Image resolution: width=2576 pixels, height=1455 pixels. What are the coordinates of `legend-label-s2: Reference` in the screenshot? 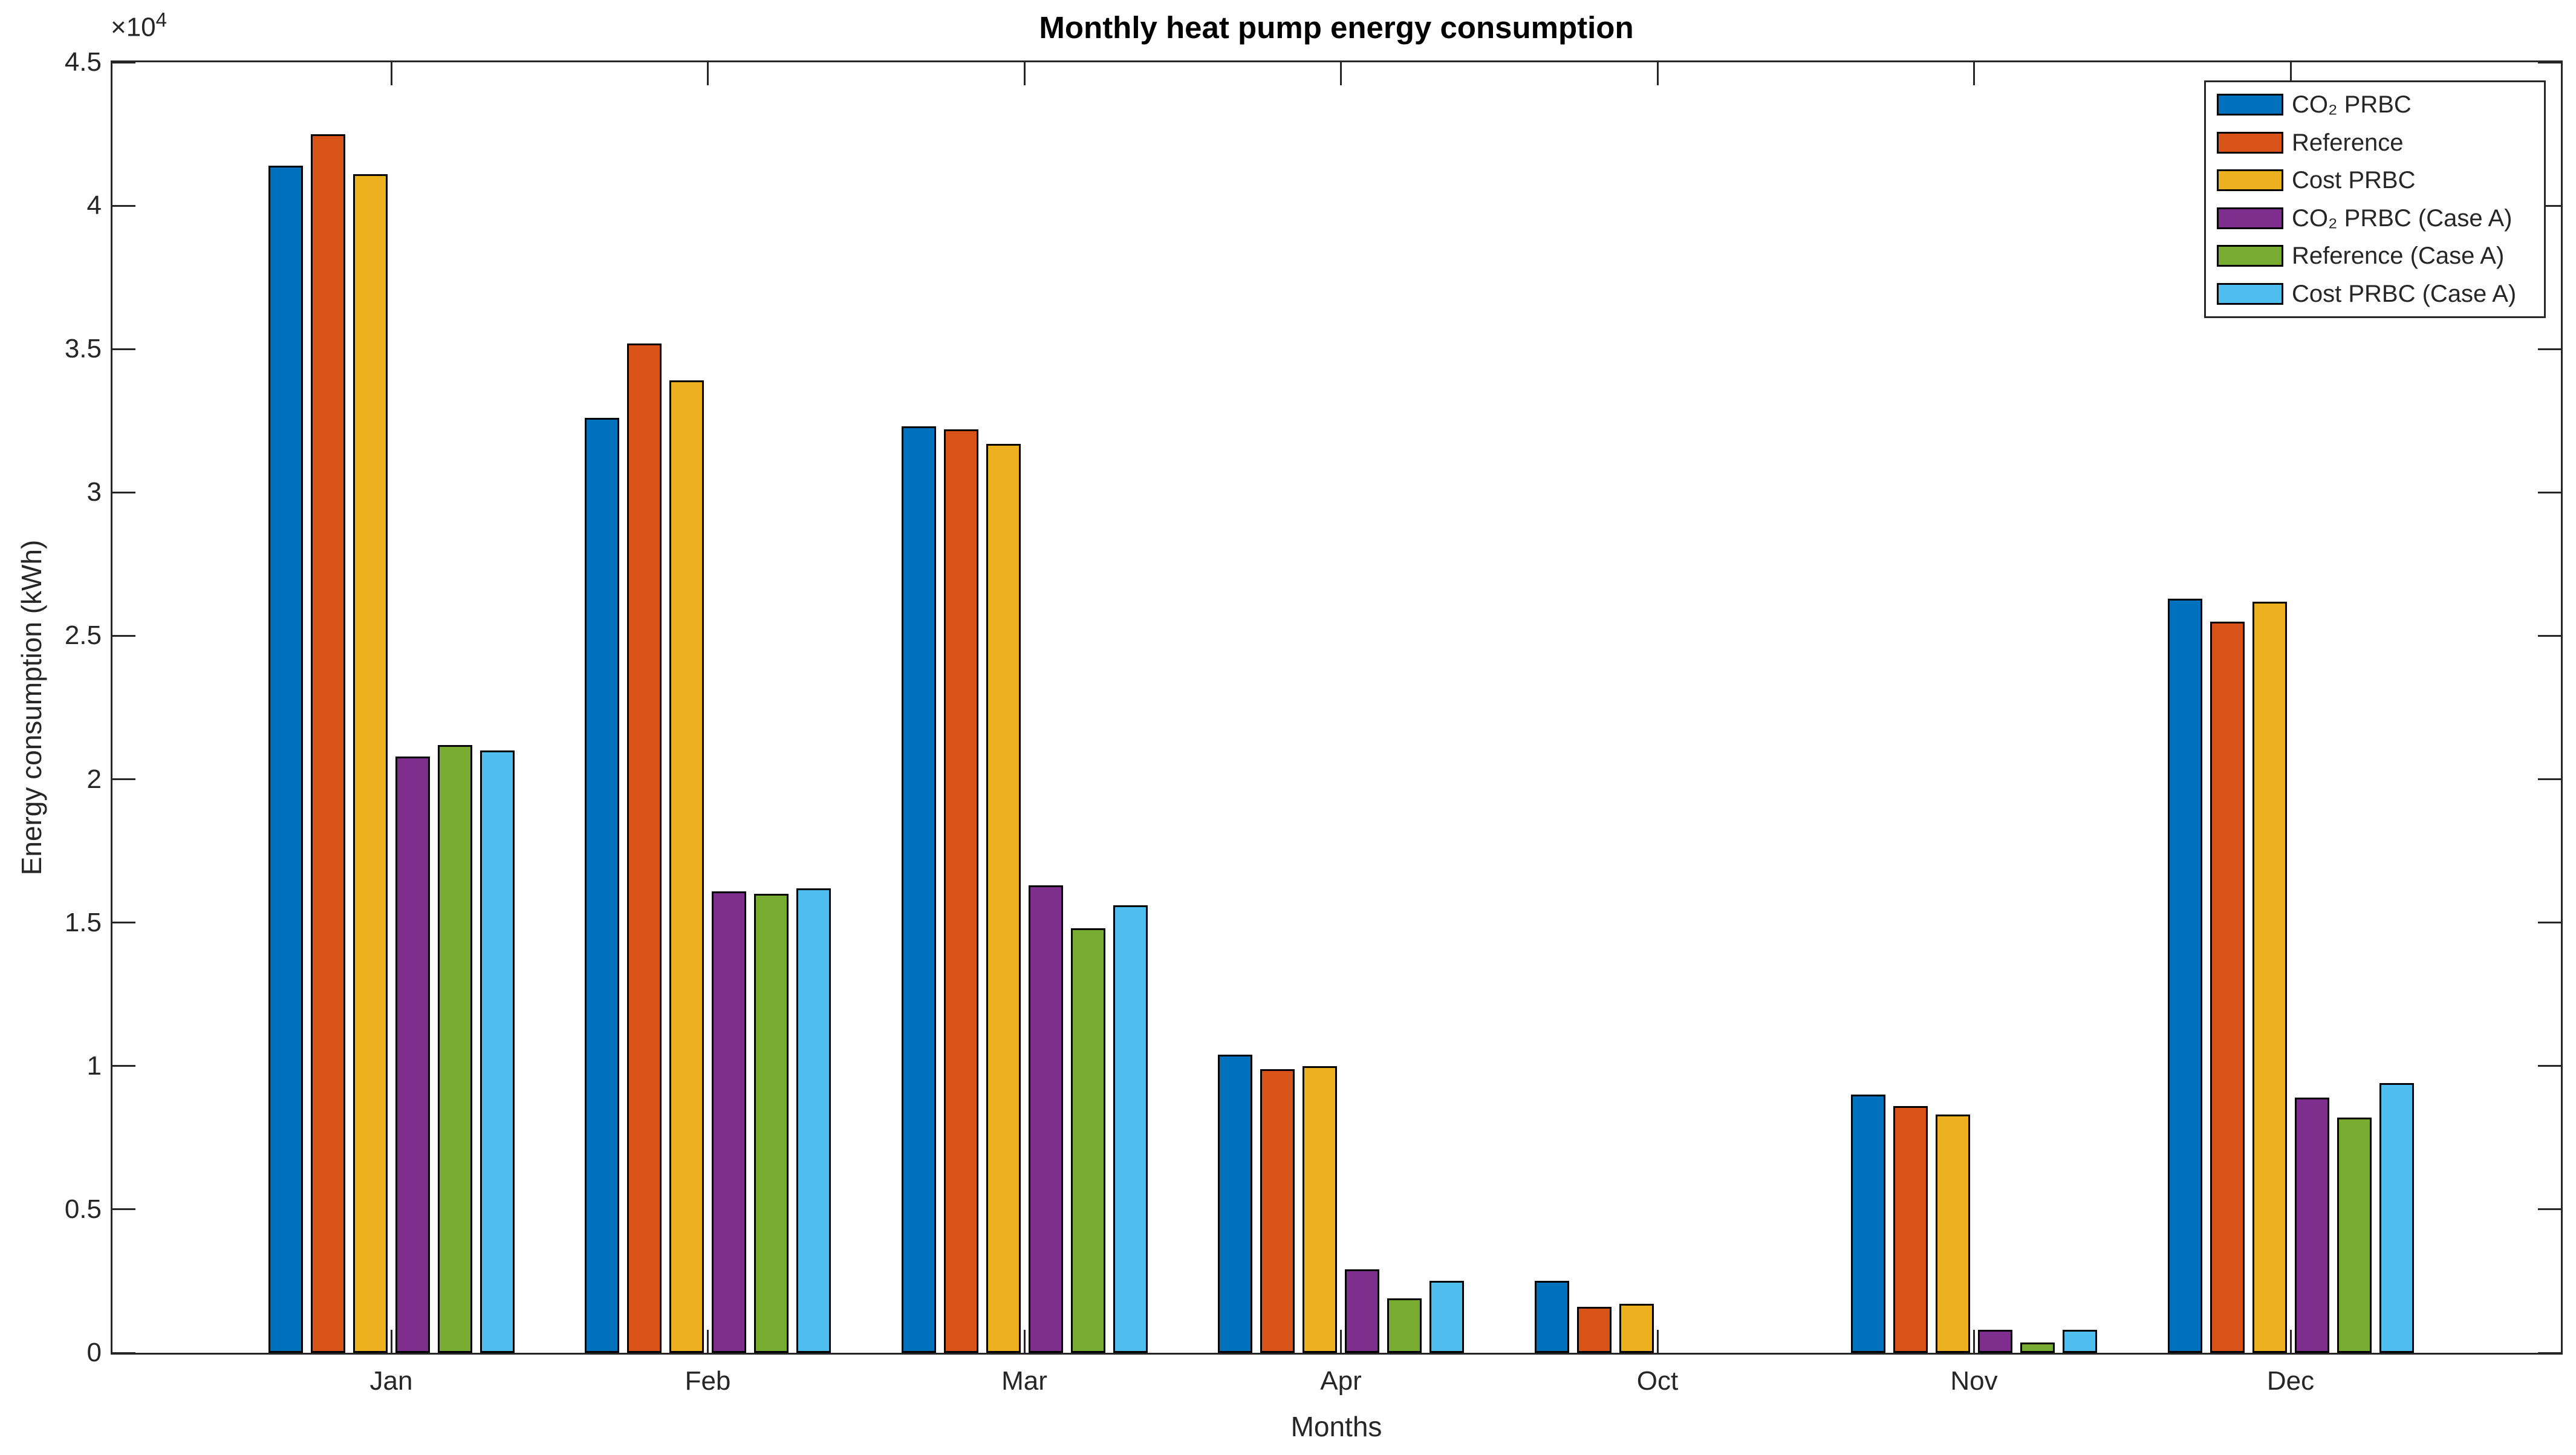 It's located at (2348, 142).